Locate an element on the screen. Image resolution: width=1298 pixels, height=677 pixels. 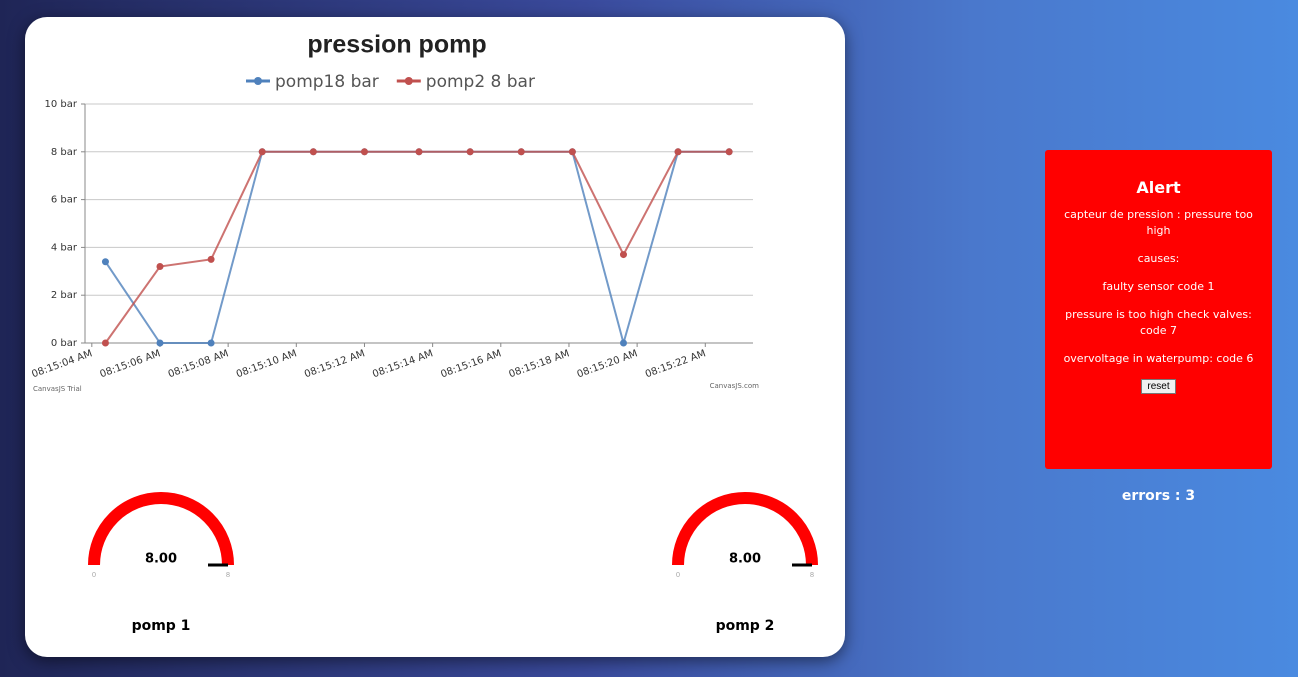
x-tick-label: 08:15:06 AM is located at coordinates (130, 364).